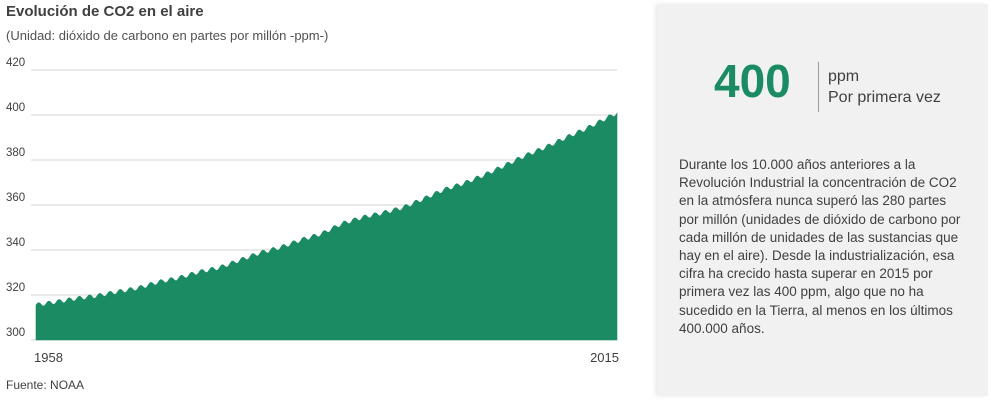 This screenshot has width=997, height=400. I want to click on y-tick-label-420: 420, so click(15, 63).